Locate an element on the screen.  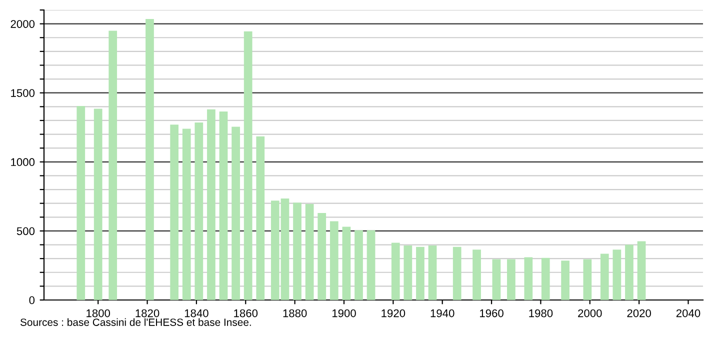
x-tick-label: 1880 is located at coordinates (295, 313).